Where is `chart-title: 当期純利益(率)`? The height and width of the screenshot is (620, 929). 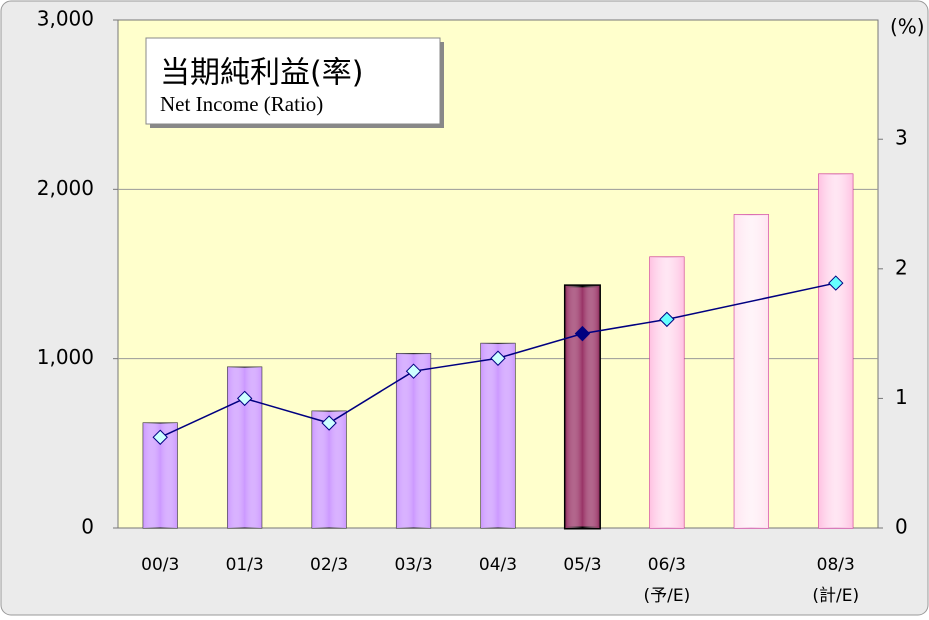
chart-title: 当期純利益(率) is located at coordinates (261, 73).